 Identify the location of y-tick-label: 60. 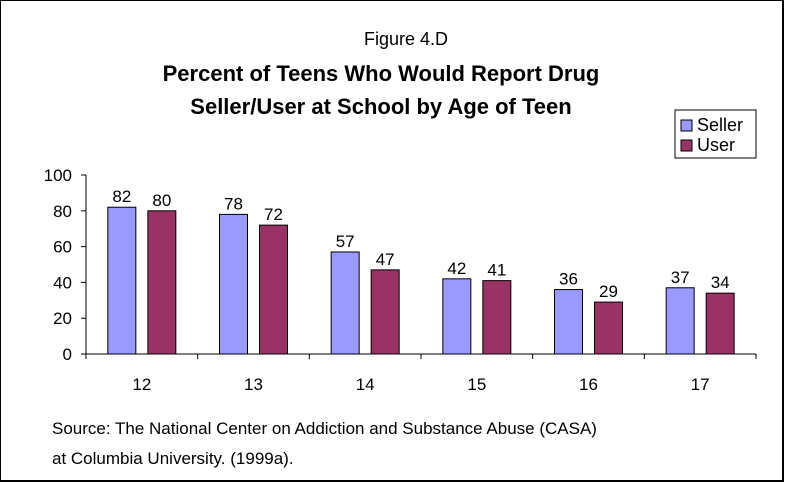
(62, 247).